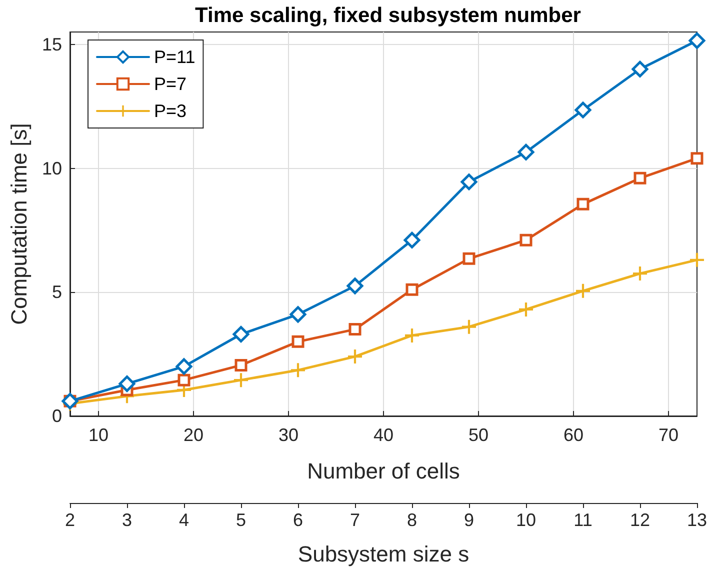  I want to click on y-tick-label: 15, so click(52, 44).